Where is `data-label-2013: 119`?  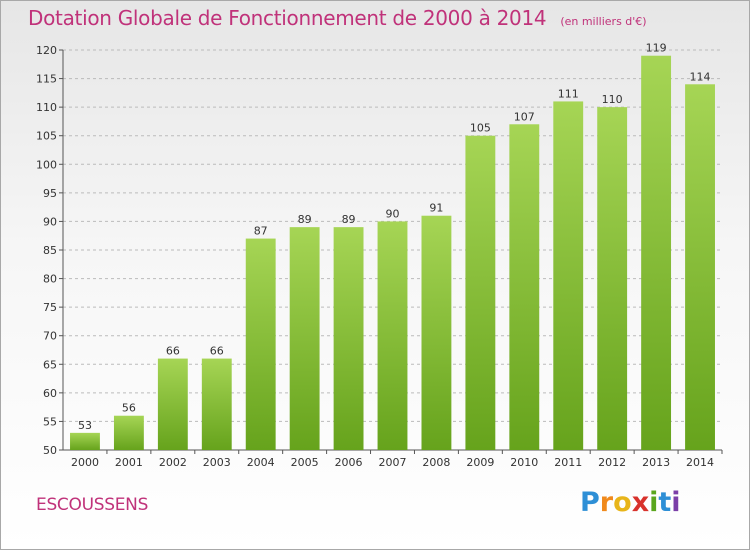
data-label-2013: 119 is located at coordinates (656, 48).